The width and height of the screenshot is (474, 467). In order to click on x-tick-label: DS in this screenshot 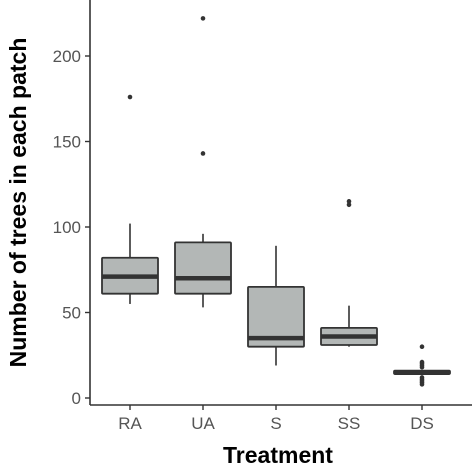, I will do `click(422, 423)`.